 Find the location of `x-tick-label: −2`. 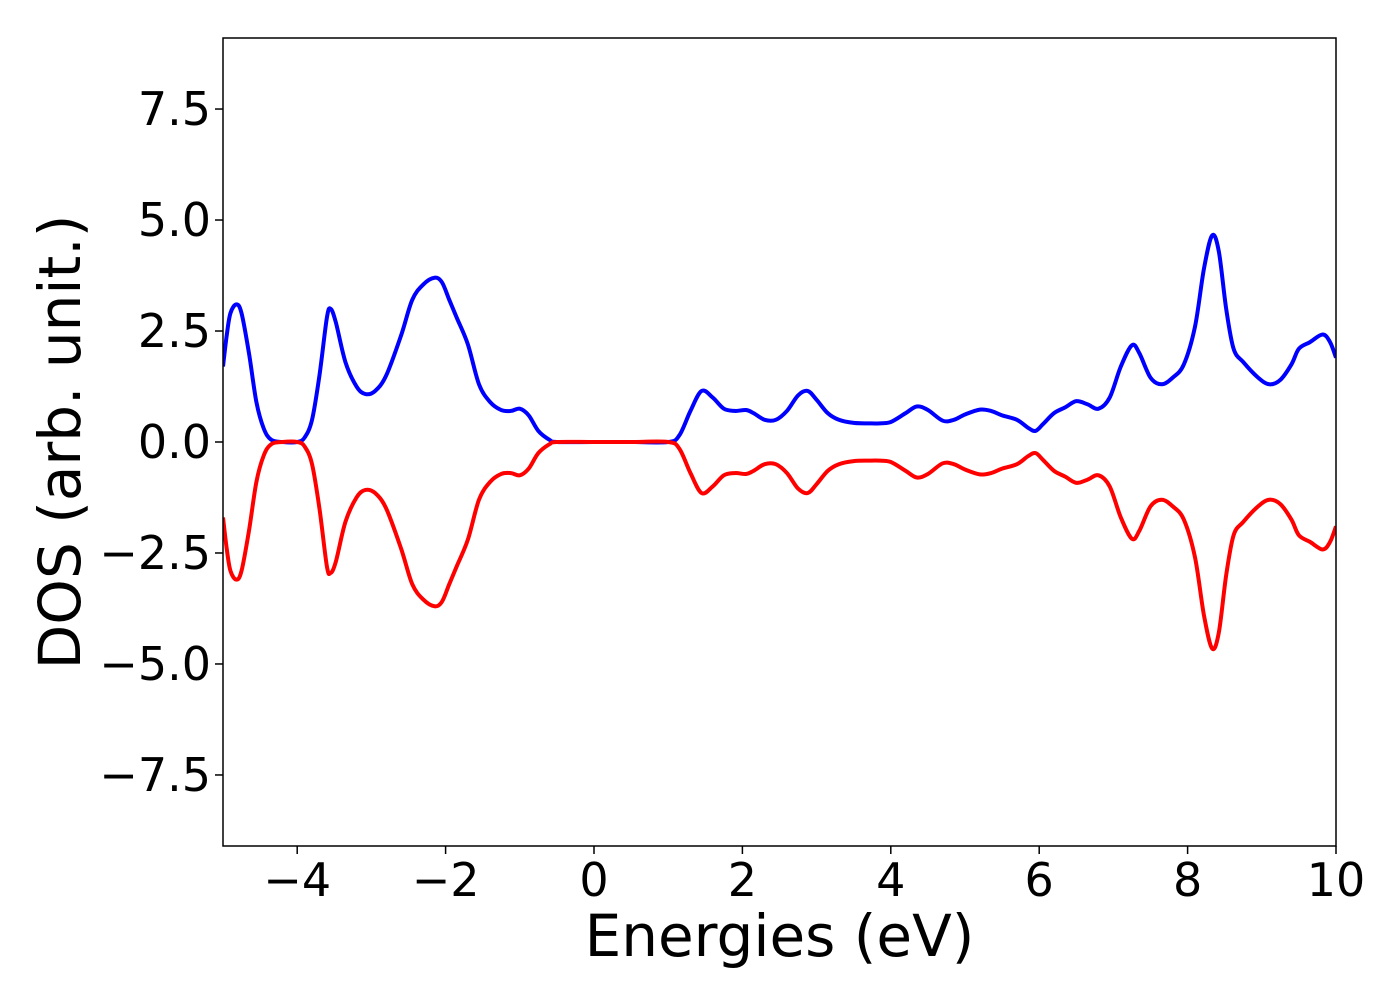

x-tick-label: −2 is located at coordinates (446, 880).